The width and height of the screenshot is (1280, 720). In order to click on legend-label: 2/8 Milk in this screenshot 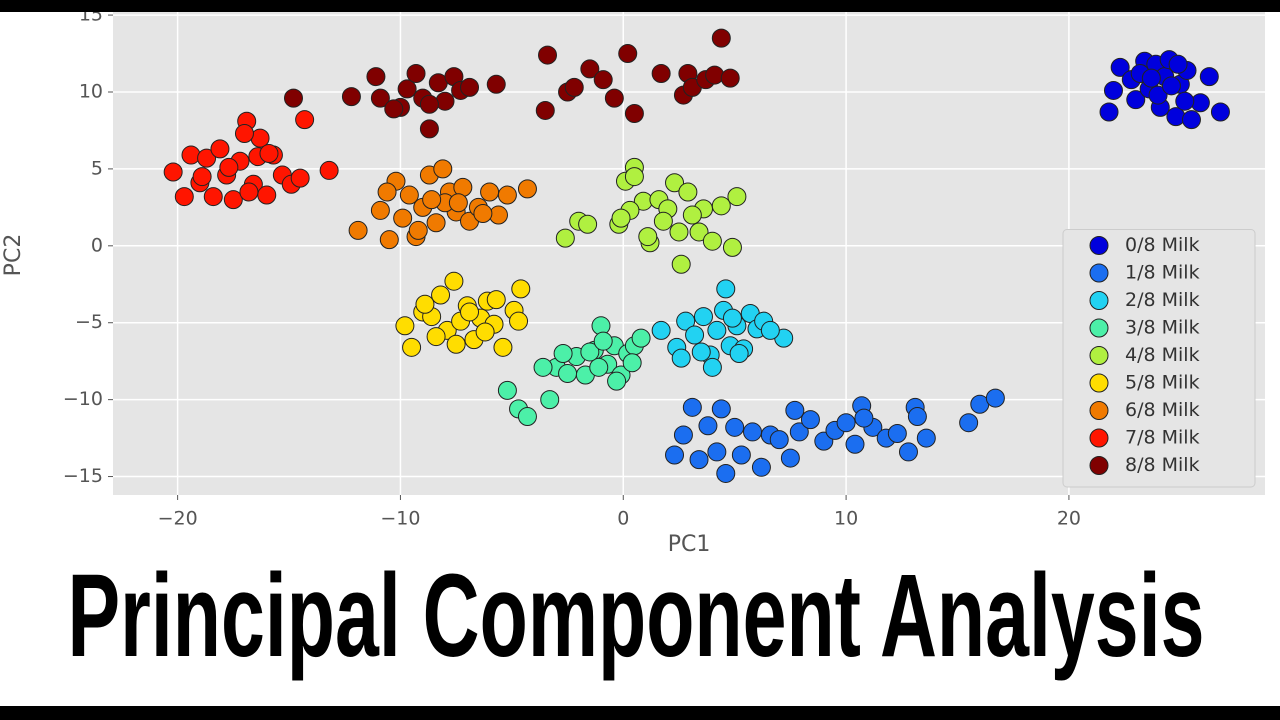, I will do `click(1162, 300)`.